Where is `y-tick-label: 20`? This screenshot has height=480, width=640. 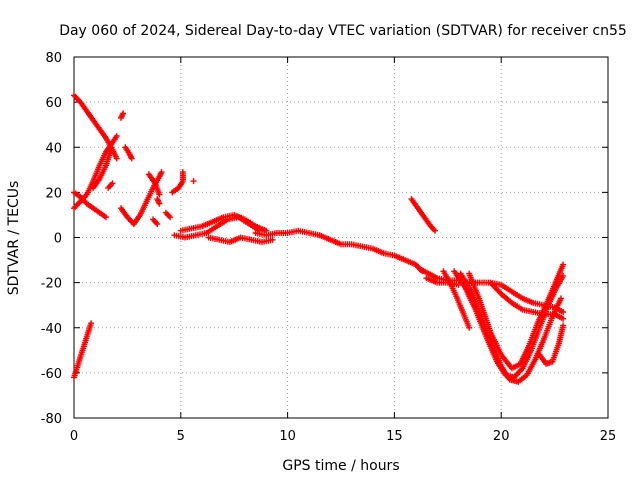
y-tick-label: 20 is located at coordinates (53, 193).